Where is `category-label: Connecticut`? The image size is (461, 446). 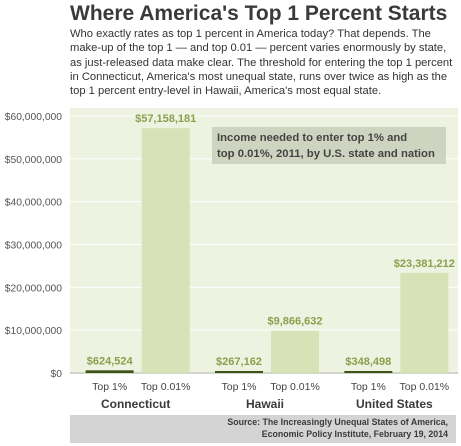 category-label: Connecticut is located at coordinates (135, 404).